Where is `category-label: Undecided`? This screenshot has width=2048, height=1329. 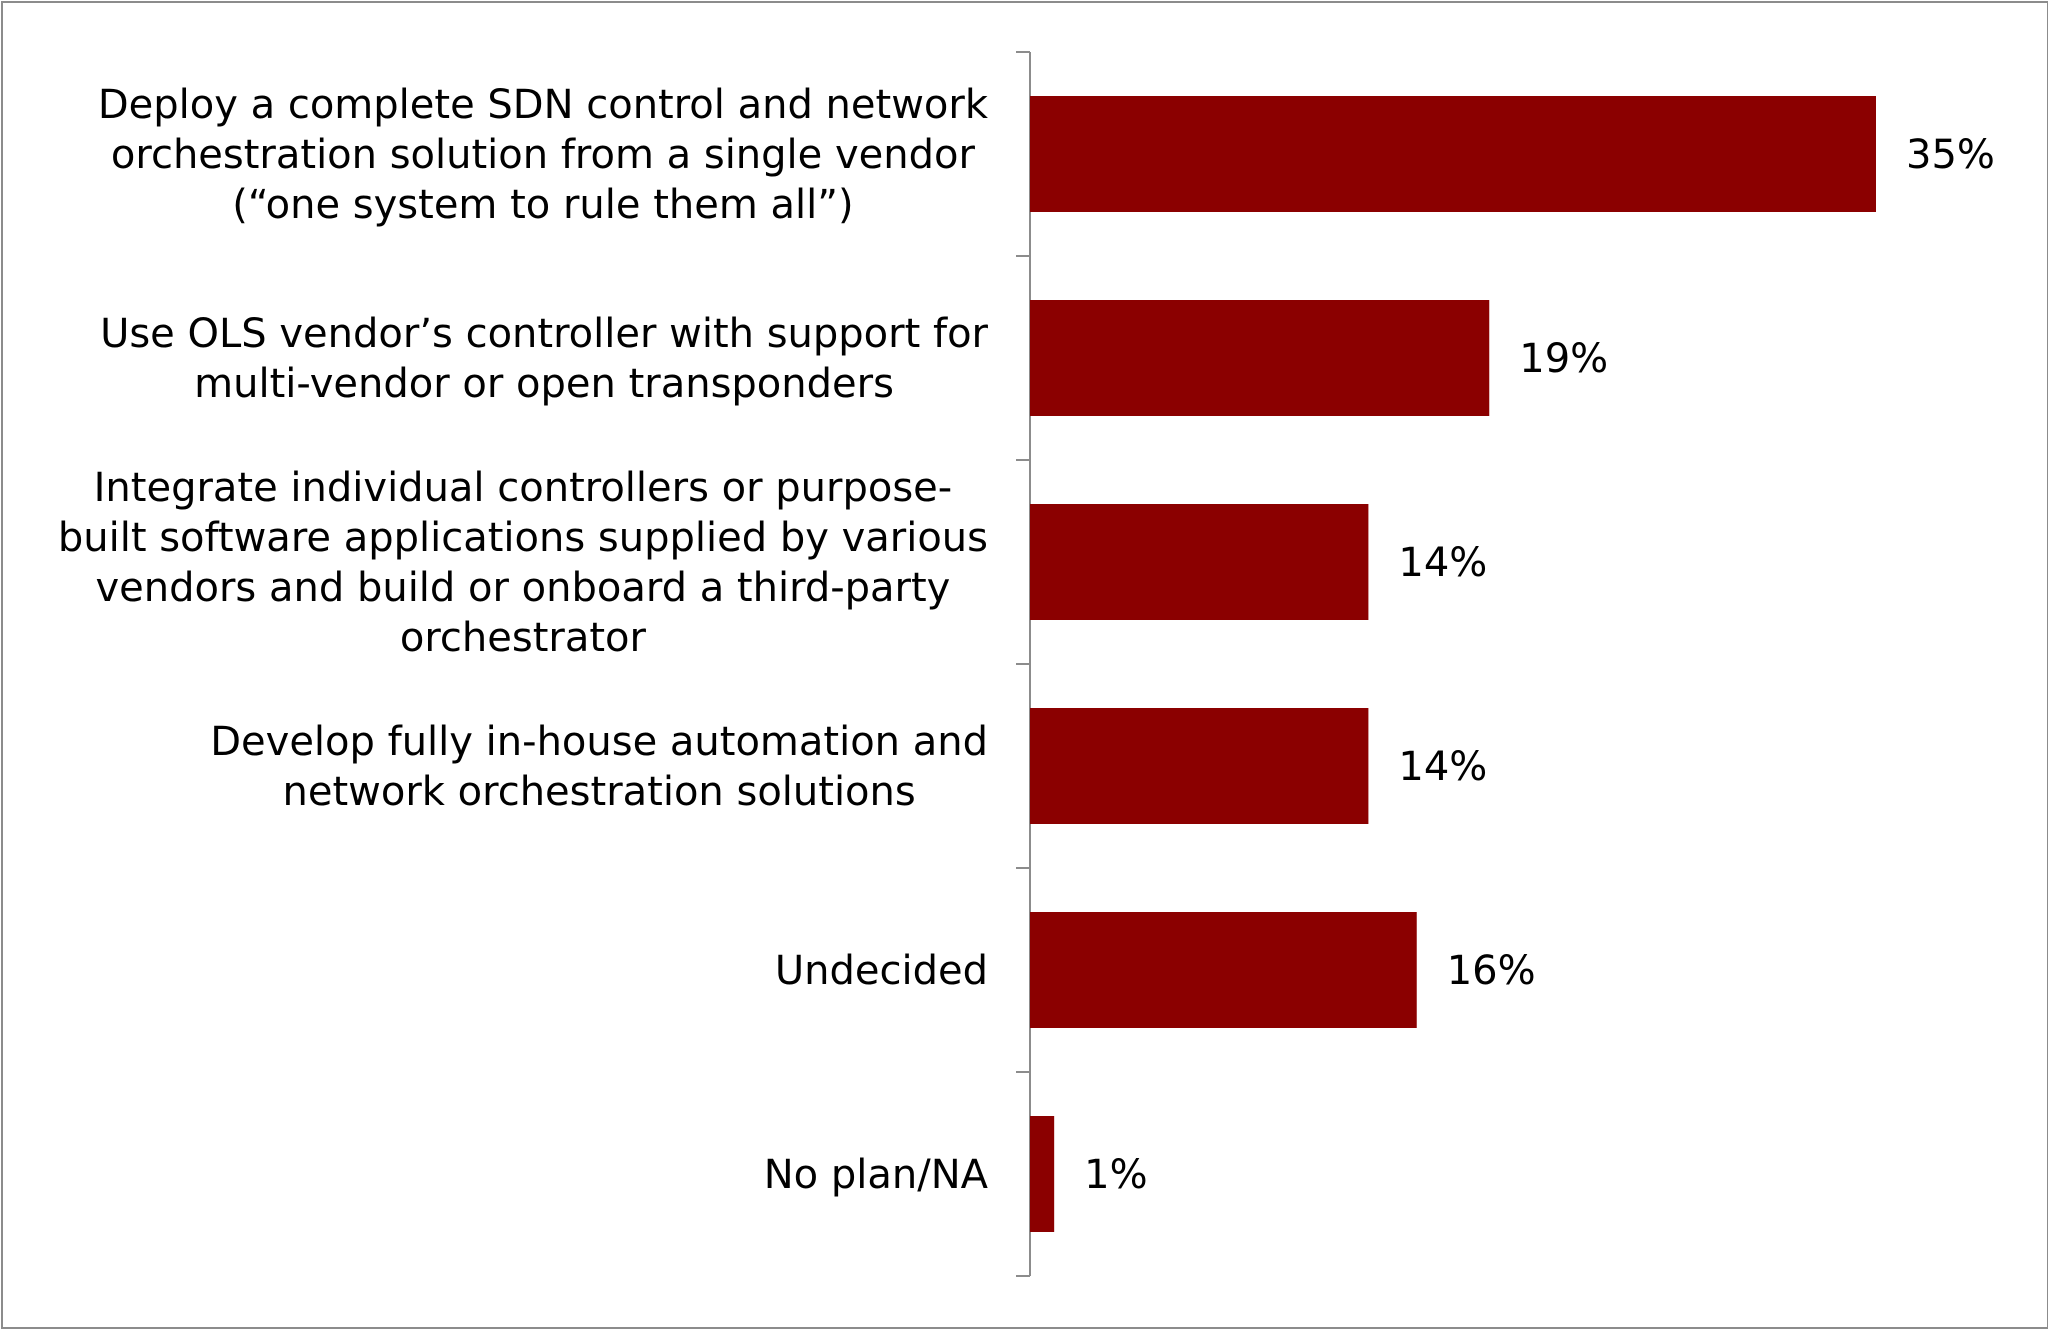
category-label: Undecided is located at coordinates (881, 971).